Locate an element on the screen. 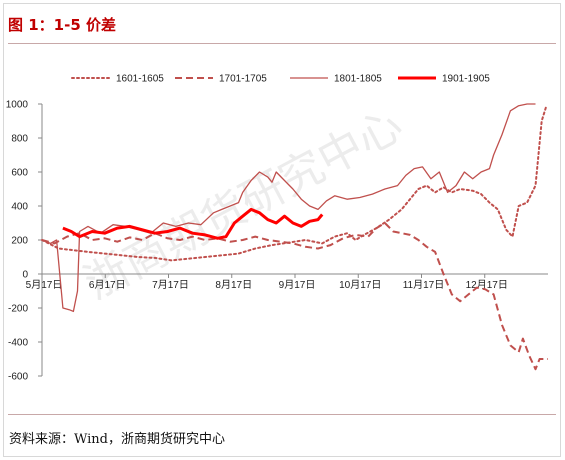 The height and width of the screenshot is (460, 565). legend-label: 1701-1705 is located at coordinates (243, 79).